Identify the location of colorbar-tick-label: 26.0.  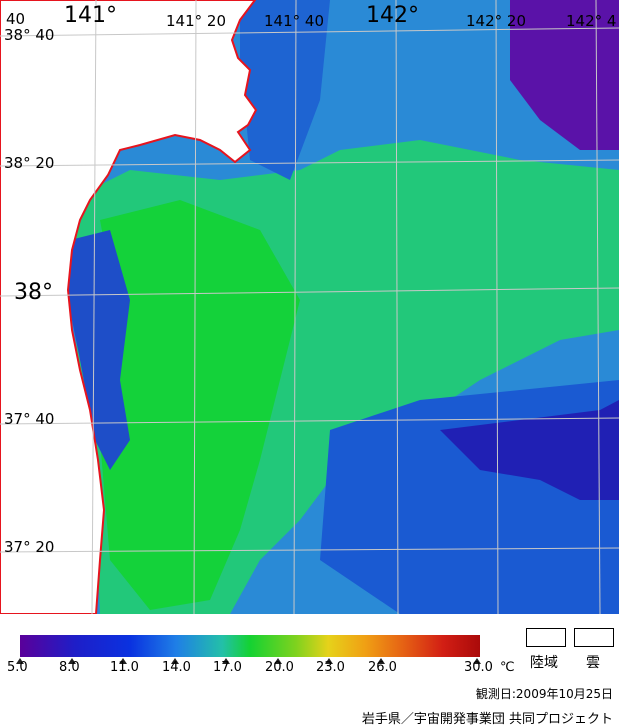
(382, 667).